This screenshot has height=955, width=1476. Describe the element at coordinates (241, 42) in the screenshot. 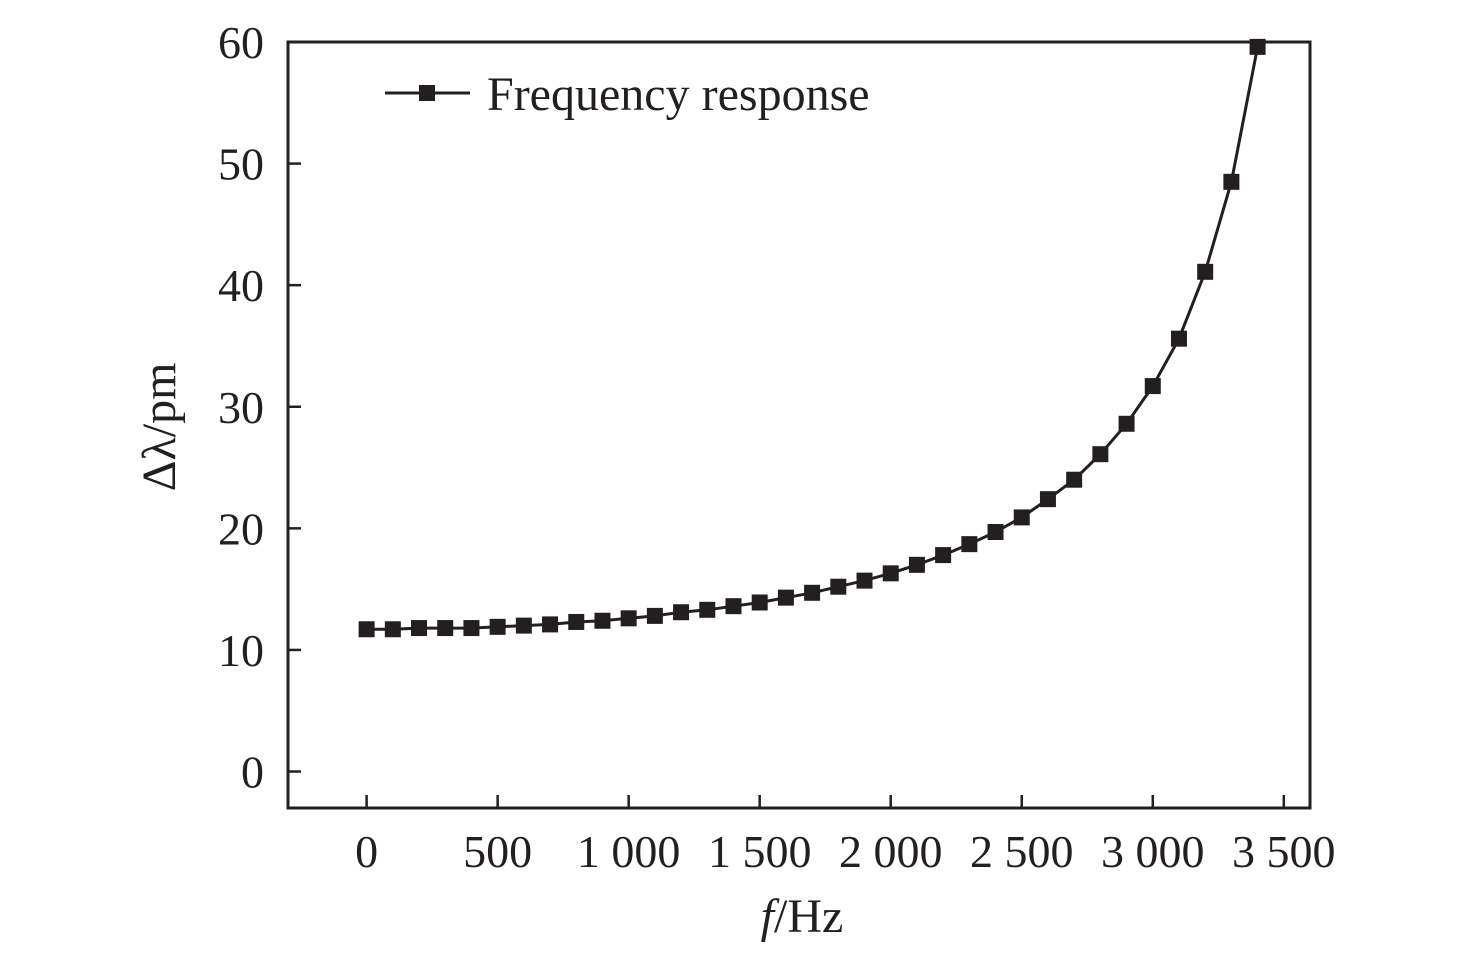

I see `y-tick-label: 60` at that location.